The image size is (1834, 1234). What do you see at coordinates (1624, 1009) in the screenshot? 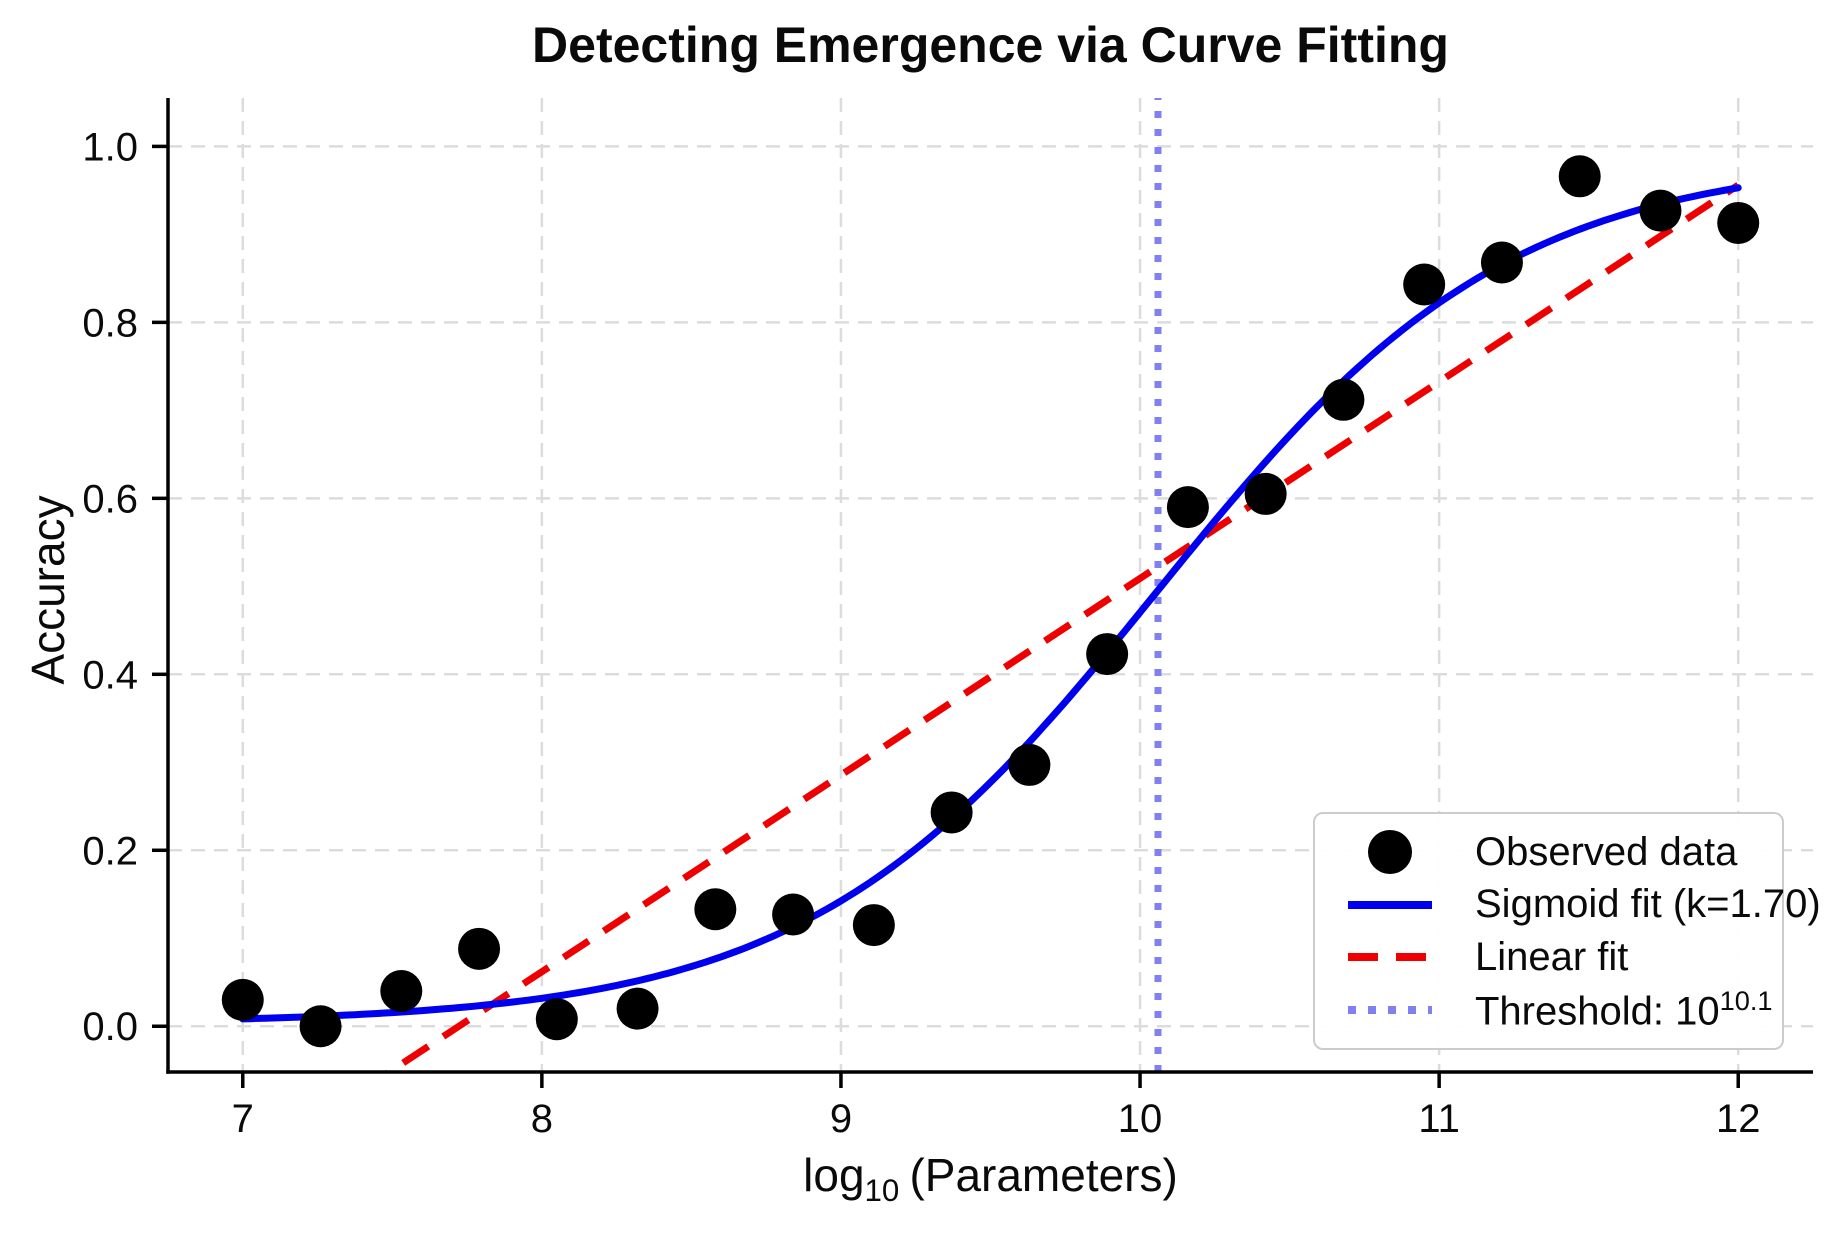
I see `legend-label-threshold: Threshold: 1010.1` at bounding box center [1624, 1009].